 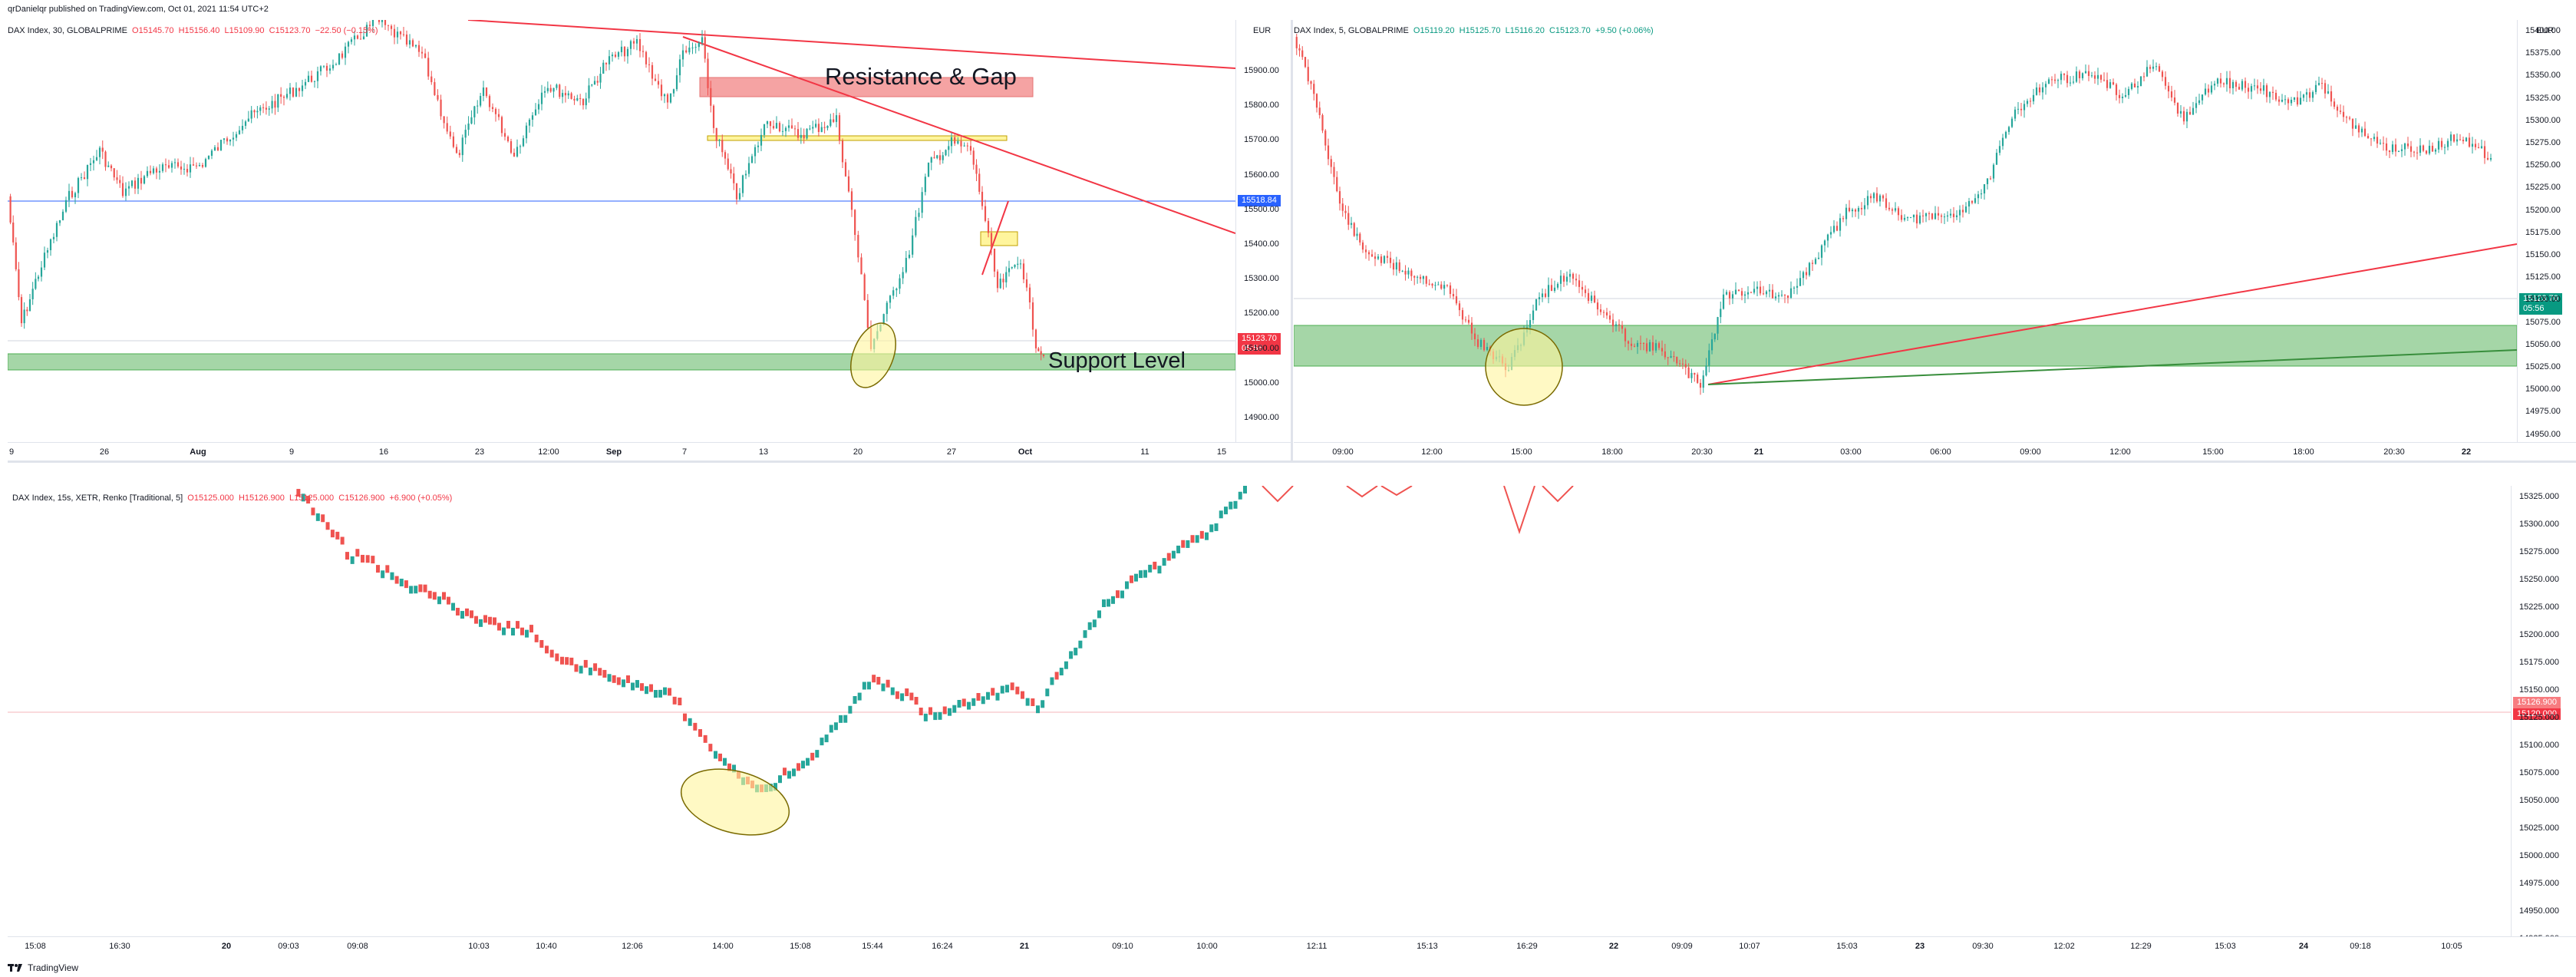 What do you see at coordinates (1292, 240) in the screenshot?
I see `pane-separator-vertical` at bounding box center [1292, 240].